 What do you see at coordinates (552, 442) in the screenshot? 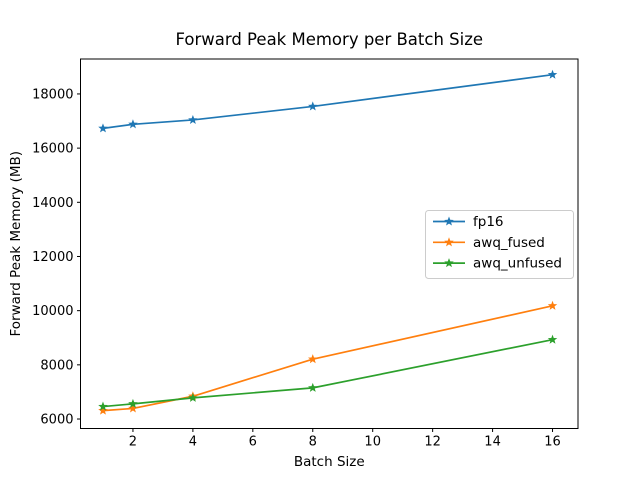
I see `x-tick-label: 16` at bounding box center [552, 442].